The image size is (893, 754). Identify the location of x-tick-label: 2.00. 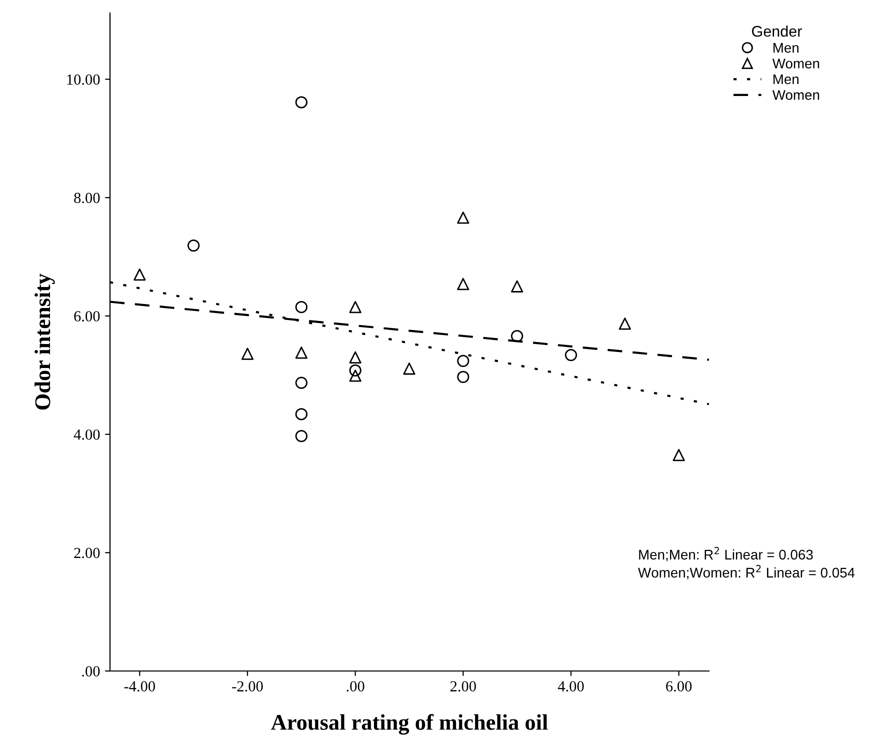
(463, 686).